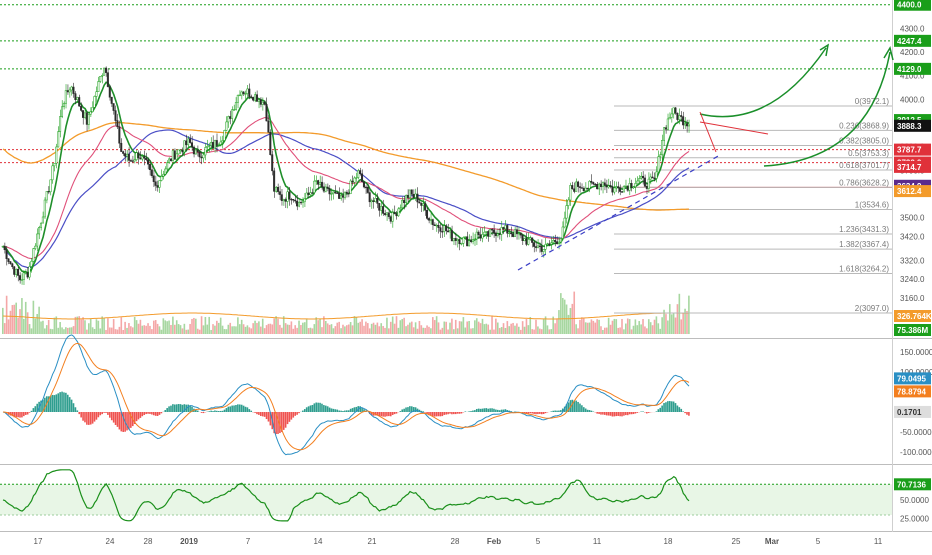 This screenshot has height=555, width=932. Describe the element at coordinates (494, 541) in the screenshot. I see `time-axis-label: Feb` at that location.